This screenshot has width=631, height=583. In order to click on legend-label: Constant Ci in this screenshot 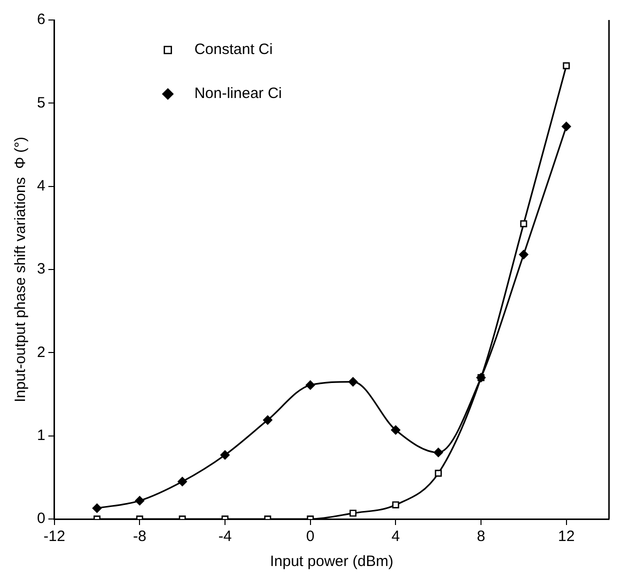, I will do `click(233, 49)`.